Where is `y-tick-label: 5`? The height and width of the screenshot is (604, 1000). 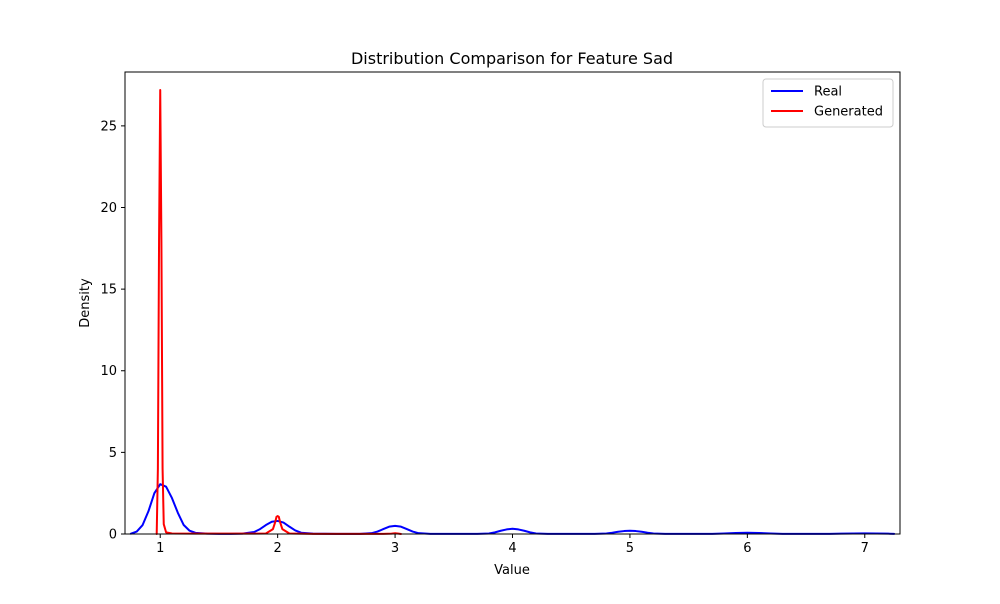 y-tick-label: 5 is located at coordinates (113, 453).